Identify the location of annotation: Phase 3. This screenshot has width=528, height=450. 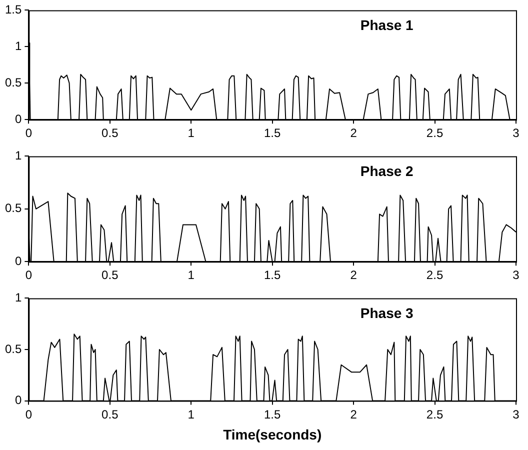
(387, 313).